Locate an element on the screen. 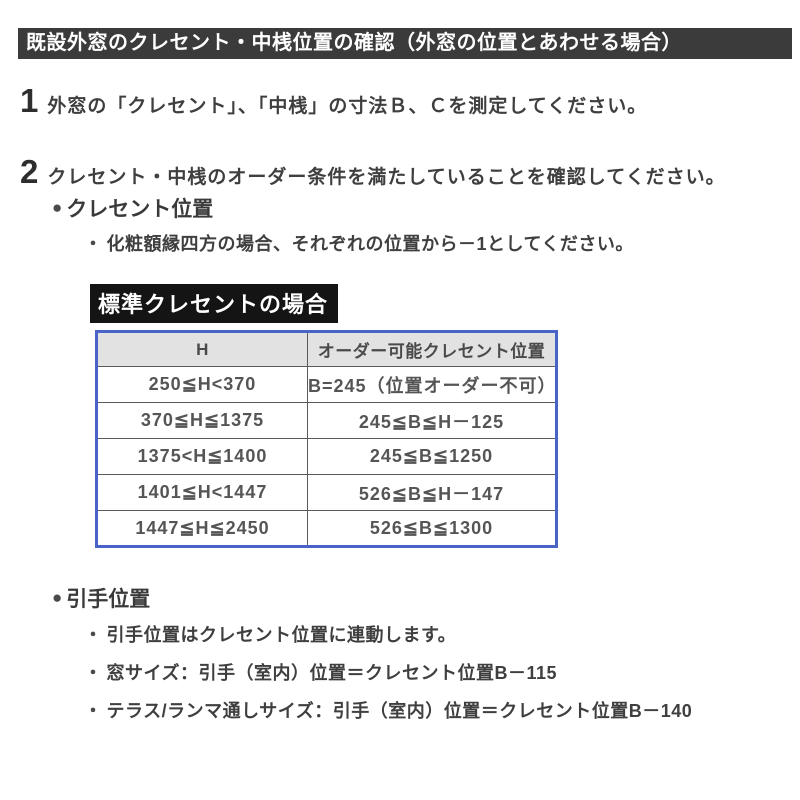 The image size is (800, 800). table-caption: 標準クレセントの場合 is located at coordinates (214, 303).